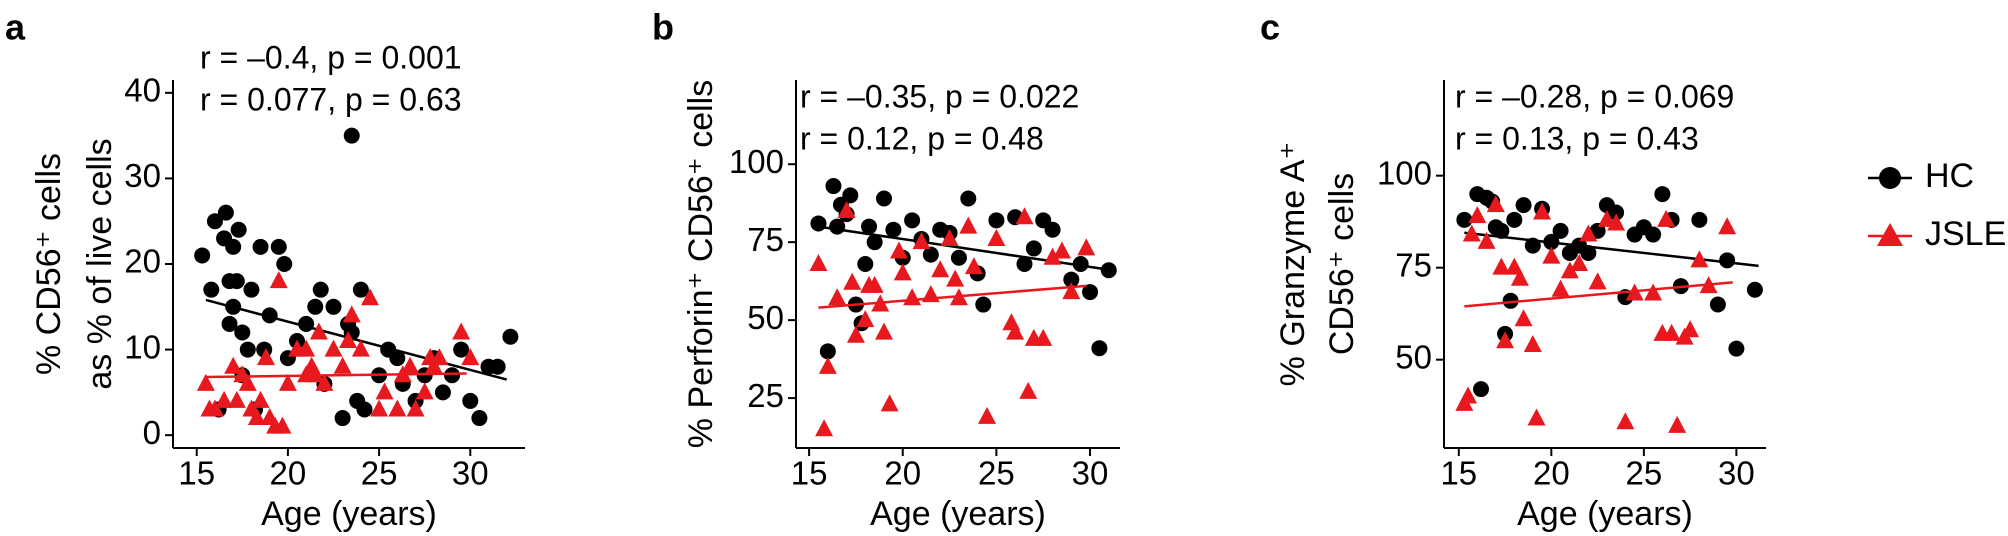 The image size is (2008, 536). I want to click on legend-marker, so click(1890, 178).